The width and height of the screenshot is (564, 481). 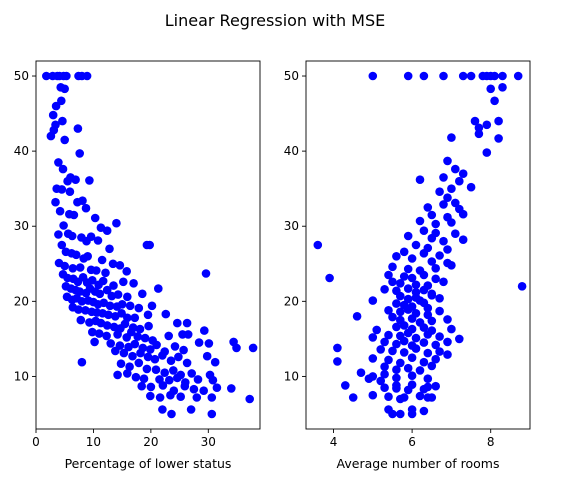 I want to click on x-tick-label: 10, so click(x=93, y=442).